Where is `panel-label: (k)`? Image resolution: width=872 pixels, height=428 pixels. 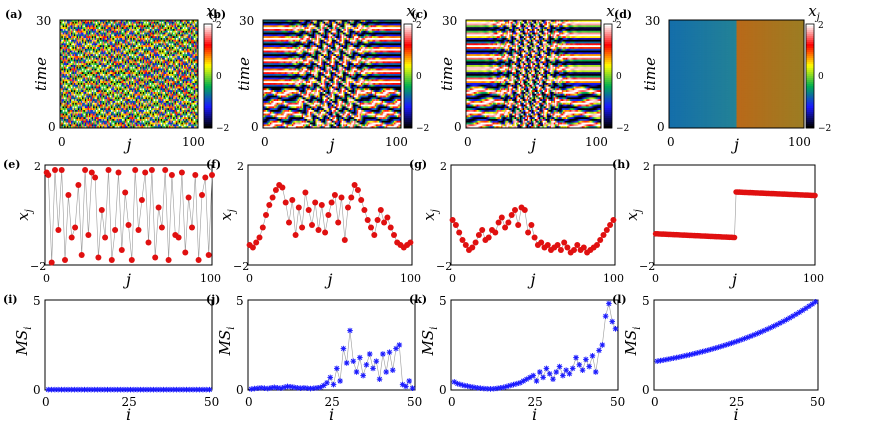 panel-label: (k) is located at coordinates (418, 299).